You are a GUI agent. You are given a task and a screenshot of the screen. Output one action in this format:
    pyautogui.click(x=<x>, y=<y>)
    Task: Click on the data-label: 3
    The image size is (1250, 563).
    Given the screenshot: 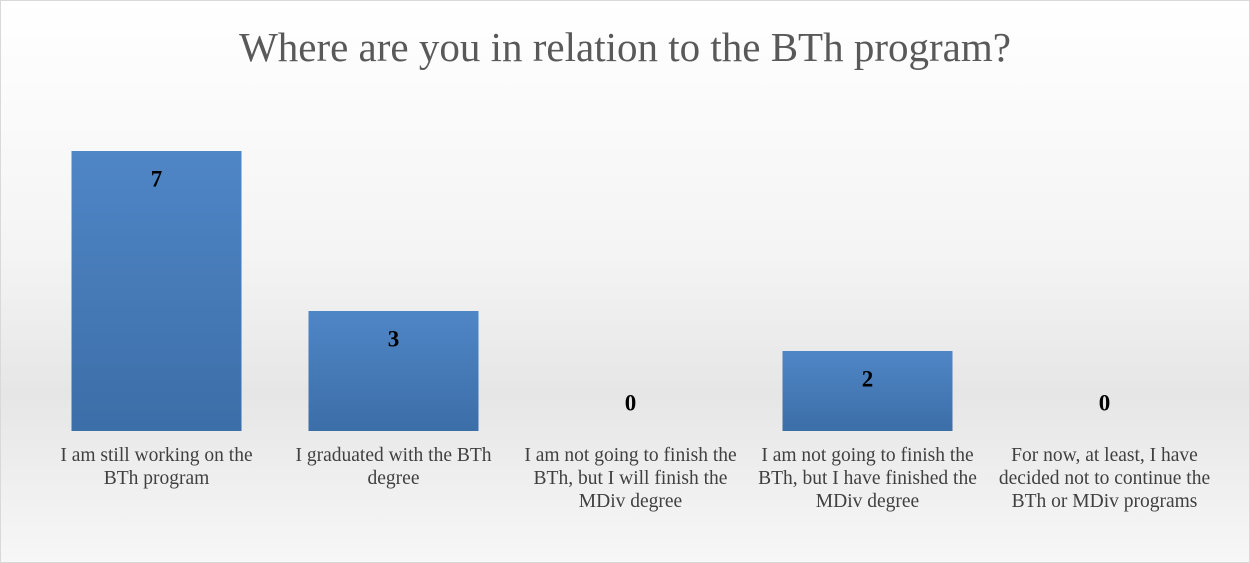 What is the action you would take?
    pyautogui.click(x=394, y=338)
    